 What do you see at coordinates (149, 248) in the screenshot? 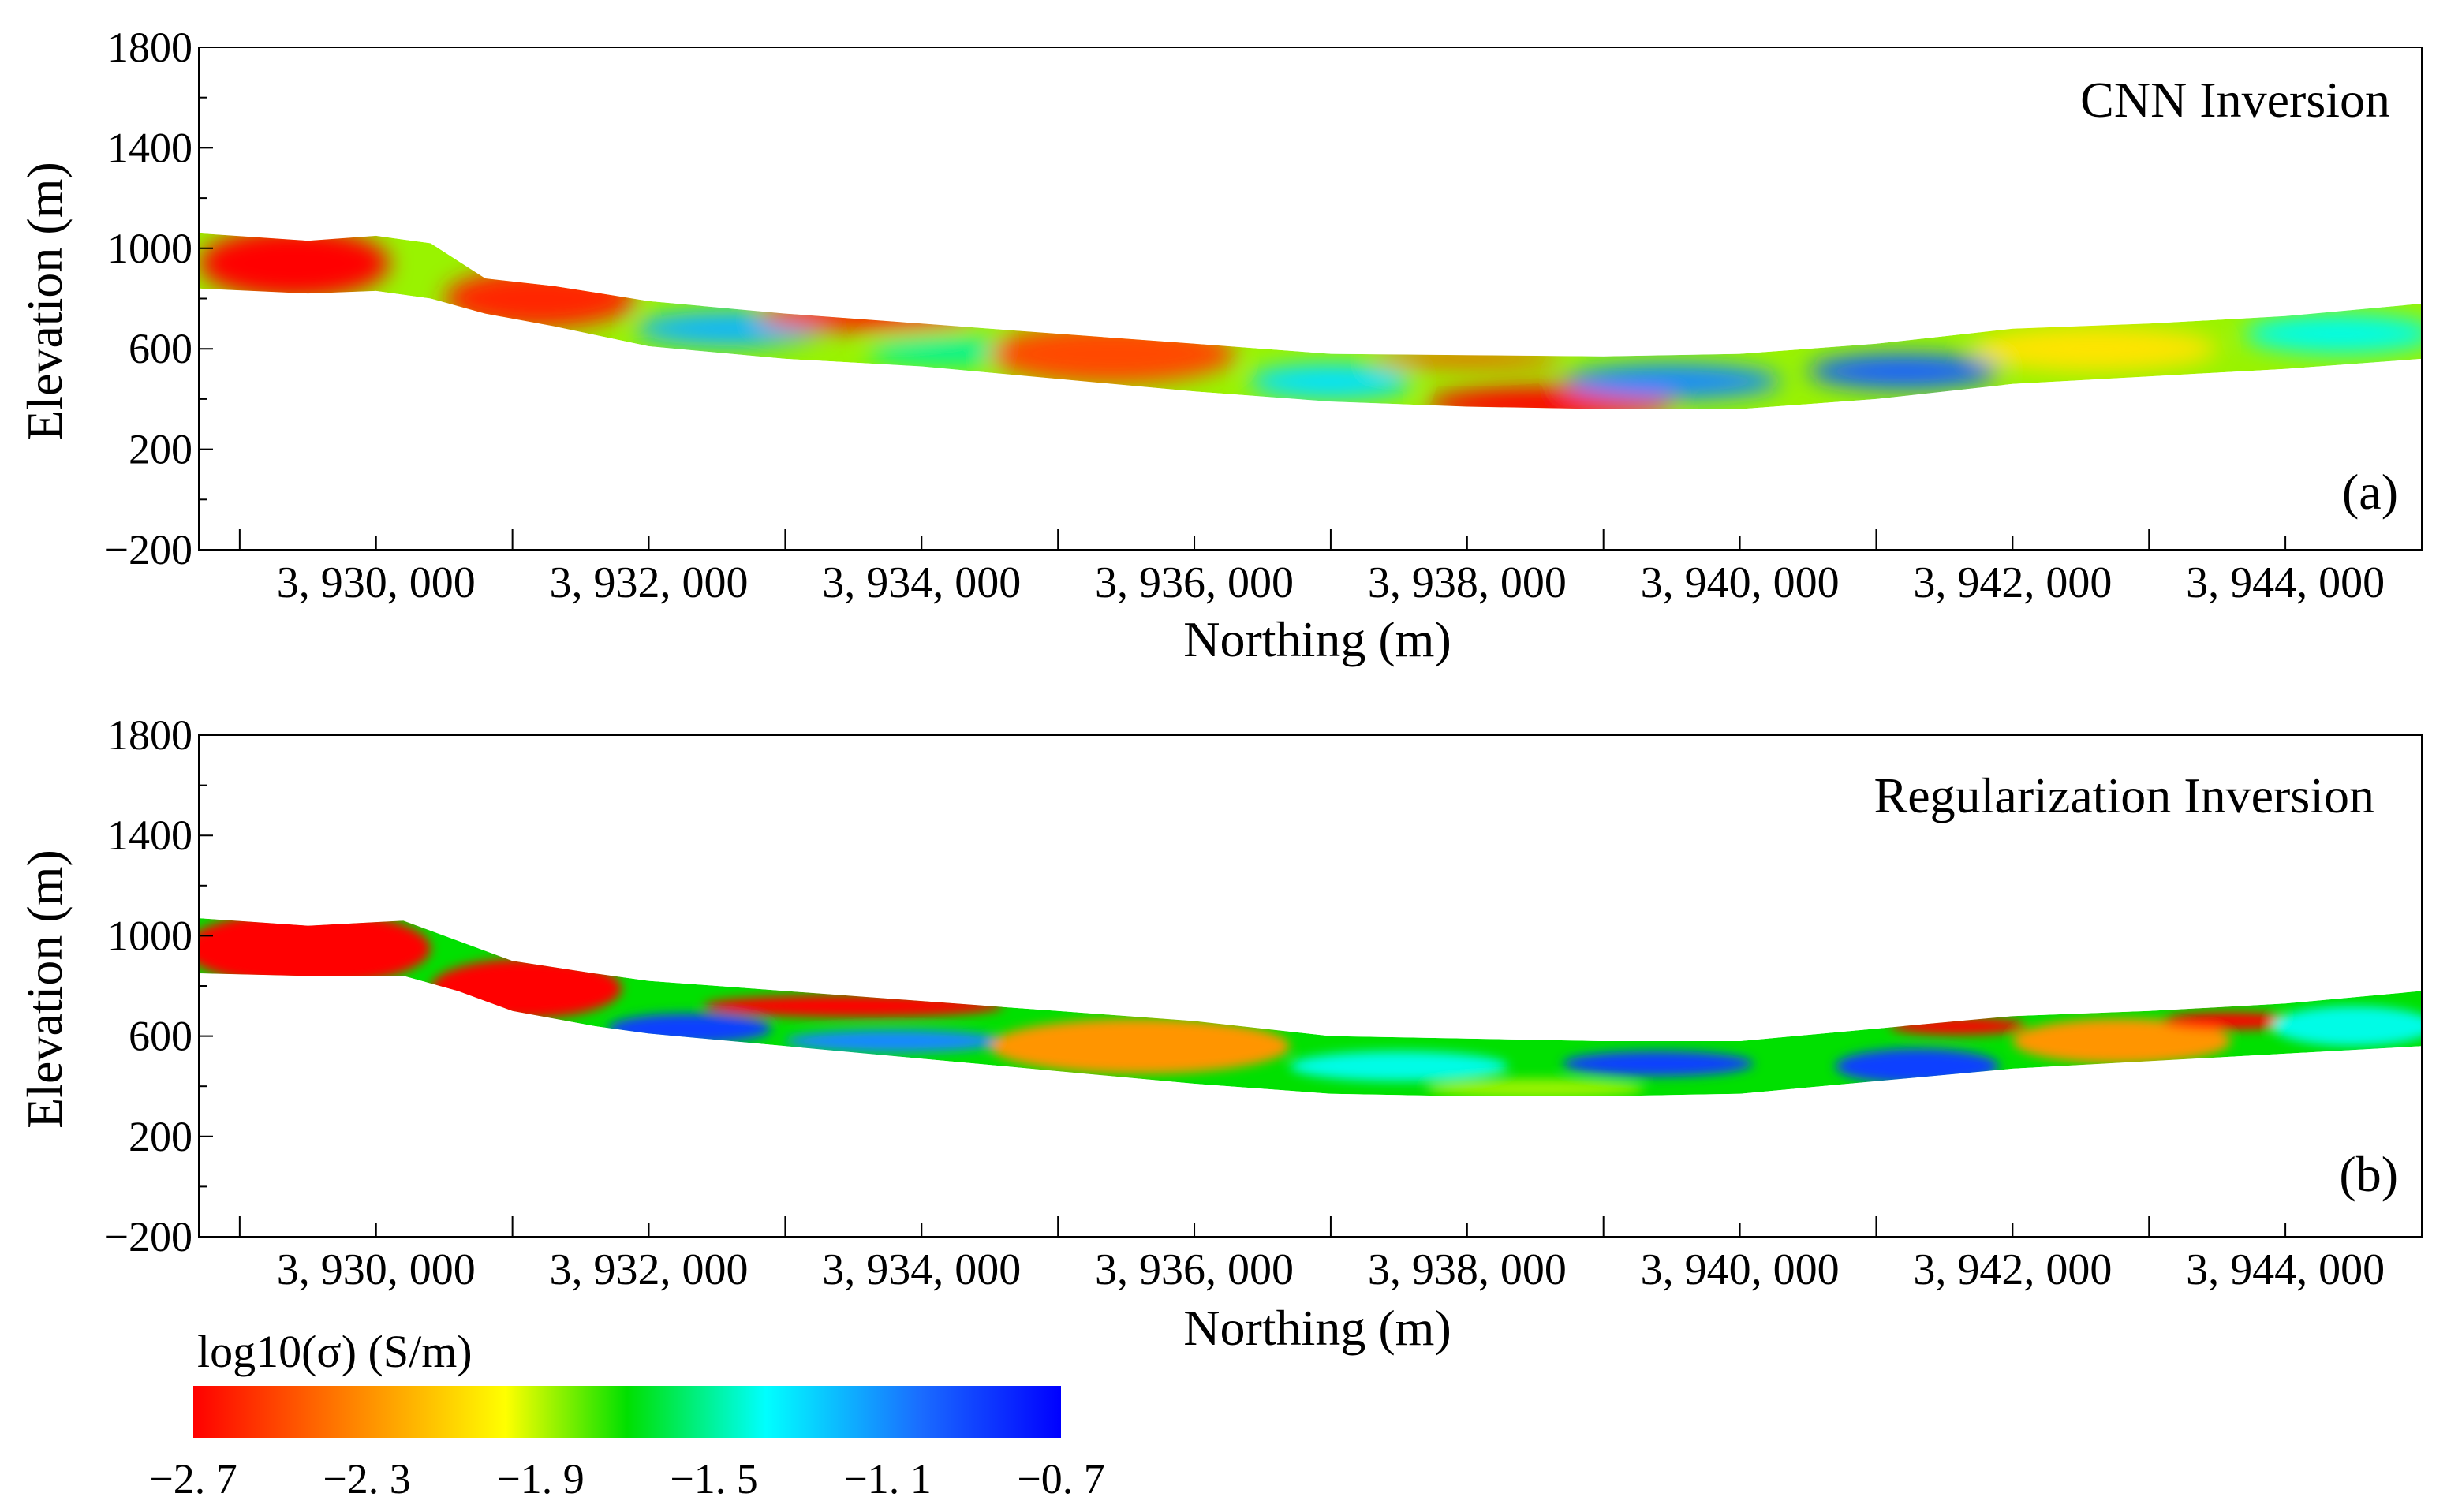
I see `a-ytick-label: 1000` at bounding box center [149, 248].